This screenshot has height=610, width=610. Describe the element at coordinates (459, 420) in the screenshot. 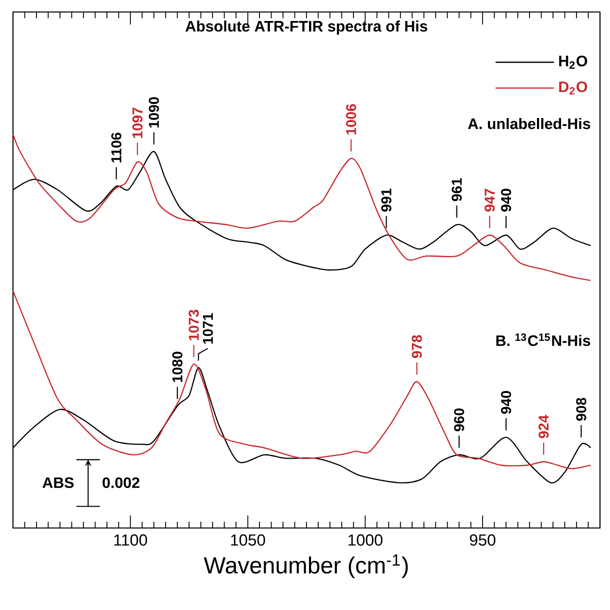

I see `annotation: 960` at that location.